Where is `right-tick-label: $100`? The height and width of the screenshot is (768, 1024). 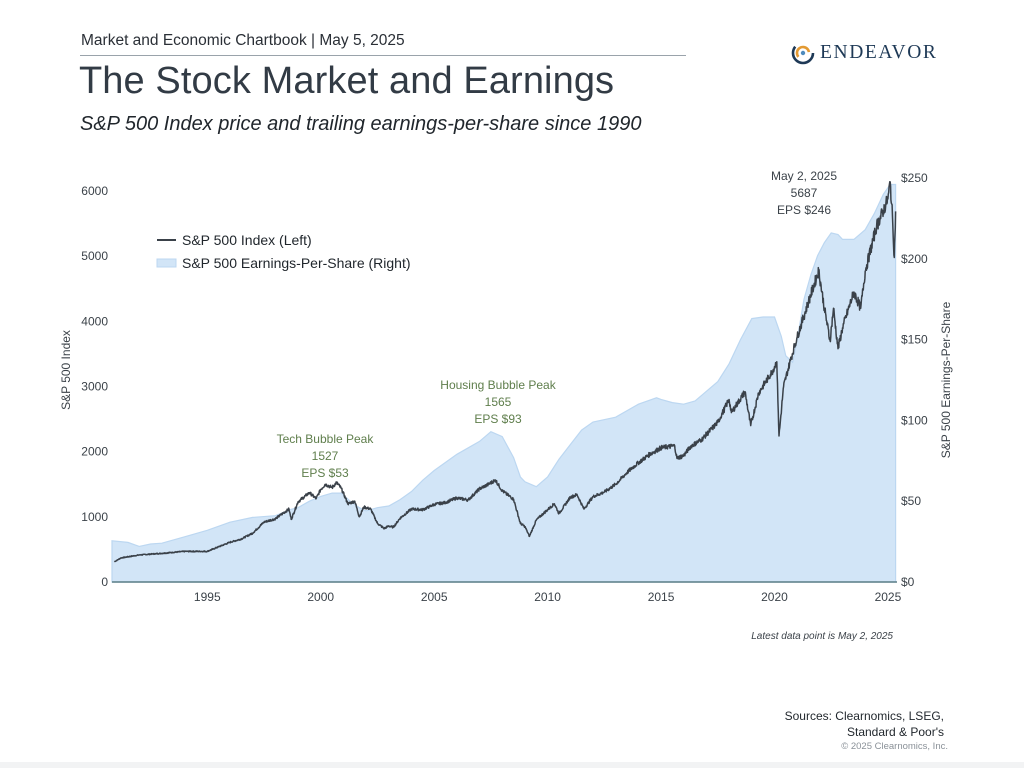
right-tick-label: $100 is located at coordinates (914, 420).